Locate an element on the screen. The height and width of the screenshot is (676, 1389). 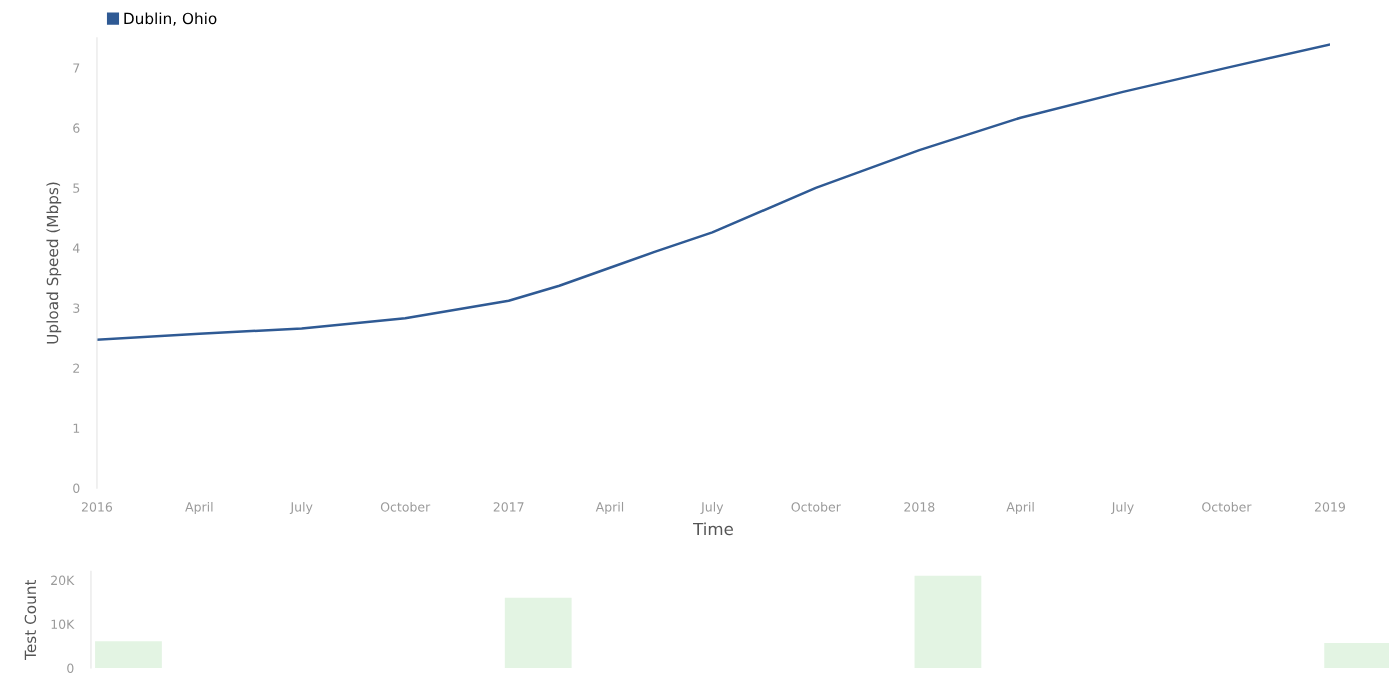
y-tick-label: 10K is located at coordinates (63, 624).